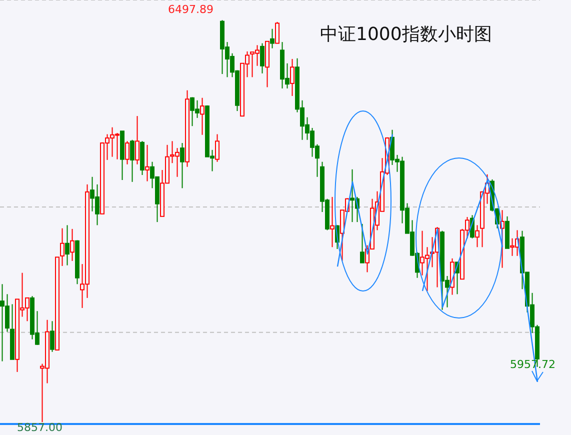  I want to click on text: 中证1000指数小时图, so click(406, 34).